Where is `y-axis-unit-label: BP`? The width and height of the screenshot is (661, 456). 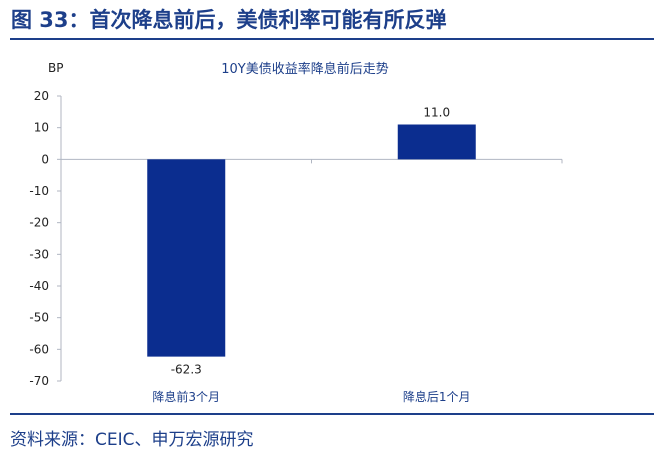 y-axis-unit-label: BP is located at coordinates (55, 68).